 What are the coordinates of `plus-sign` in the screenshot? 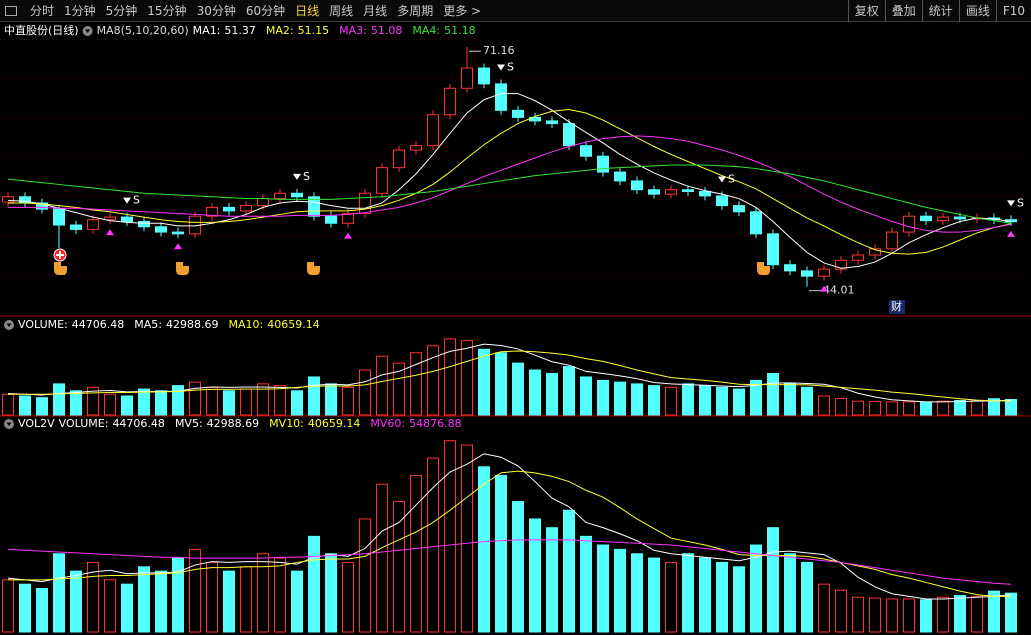 It's located at (60, 255).